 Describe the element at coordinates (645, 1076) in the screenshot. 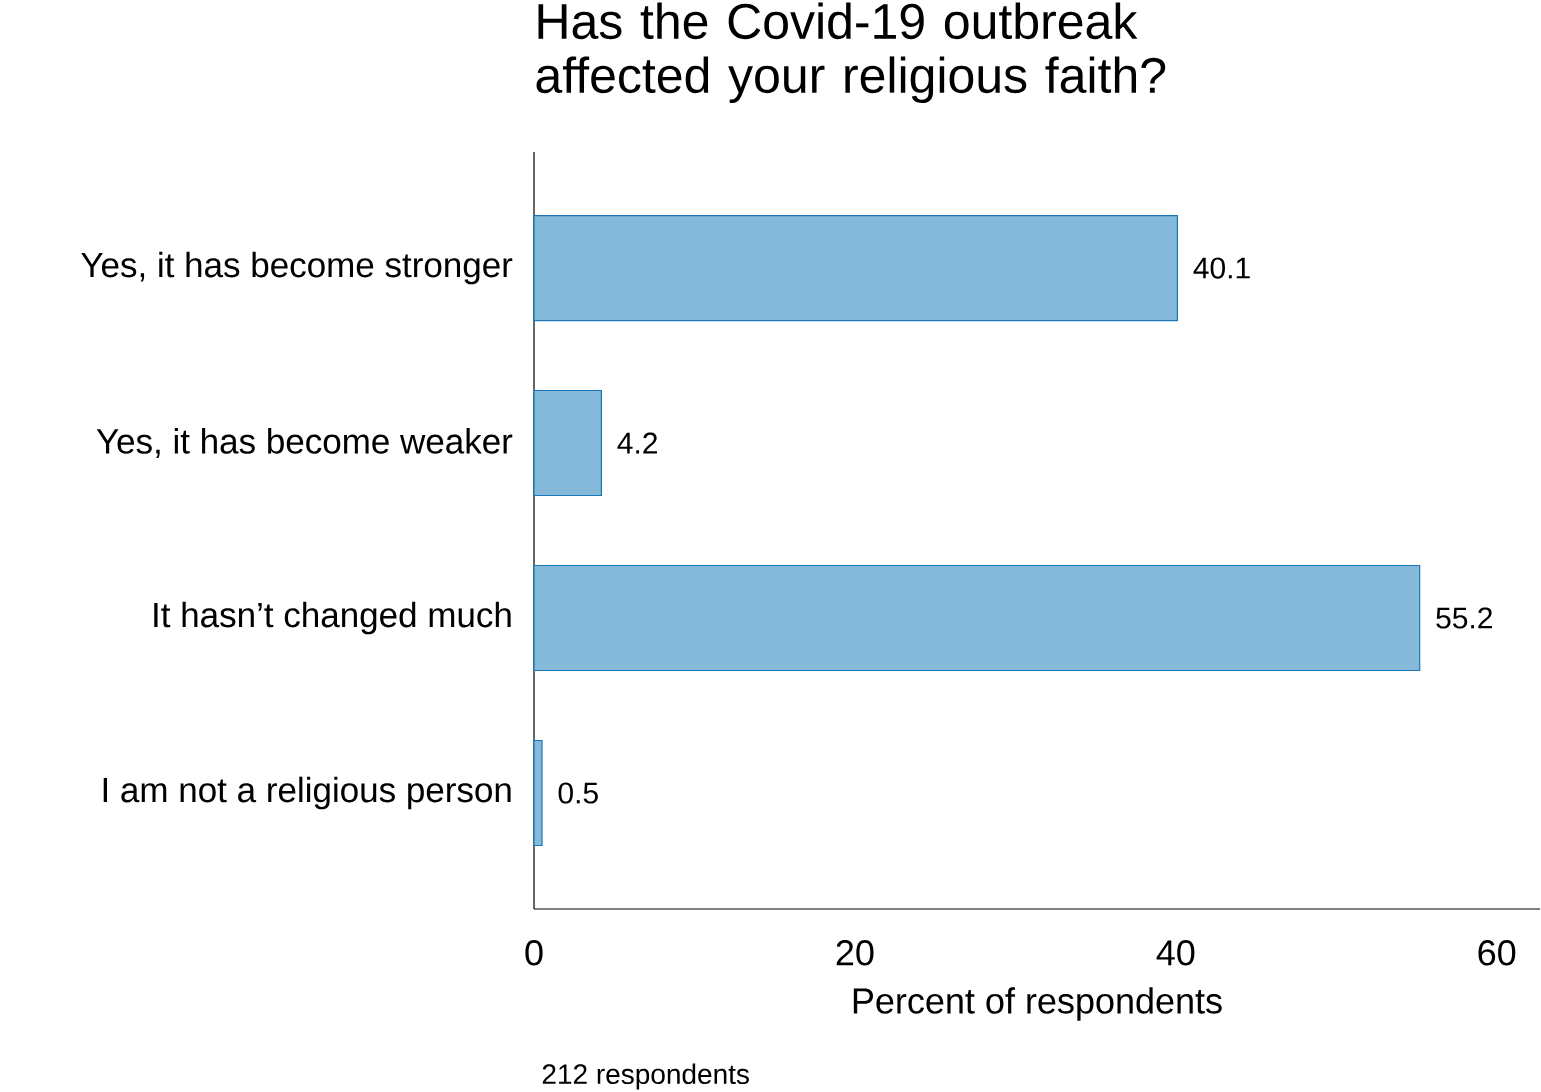

I see `text: 212 respondents` at that location.